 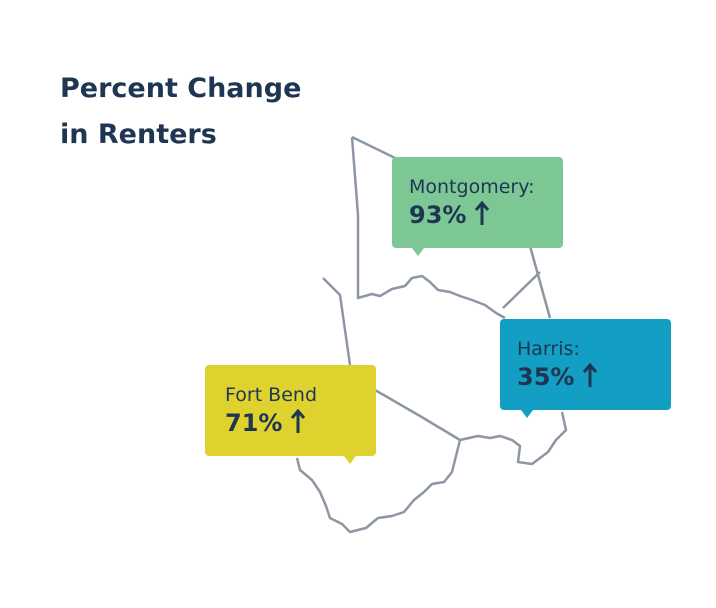 I want to click on callout: Montgomery: 93%, so click(x=477, y=206).